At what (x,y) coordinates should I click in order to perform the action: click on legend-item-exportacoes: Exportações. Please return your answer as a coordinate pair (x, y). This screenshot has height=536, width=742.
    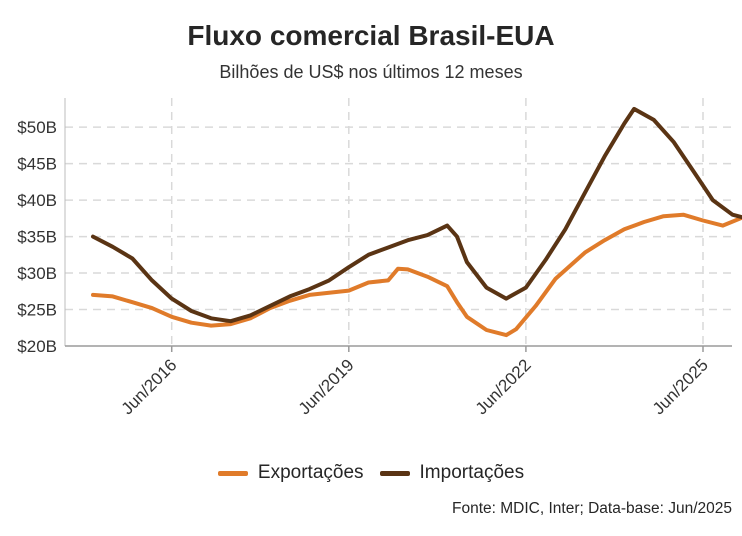
    Looking at the image, I should click on (290, 473).